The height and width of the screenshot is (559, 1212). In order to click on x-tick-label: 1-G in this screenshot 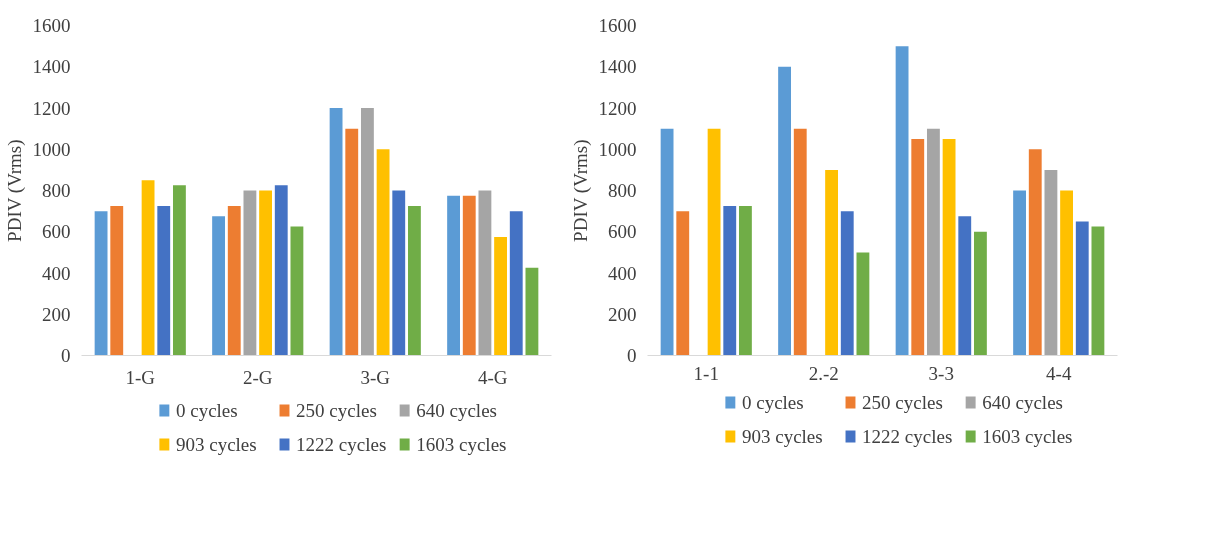, I will do `click(140, 377)`.